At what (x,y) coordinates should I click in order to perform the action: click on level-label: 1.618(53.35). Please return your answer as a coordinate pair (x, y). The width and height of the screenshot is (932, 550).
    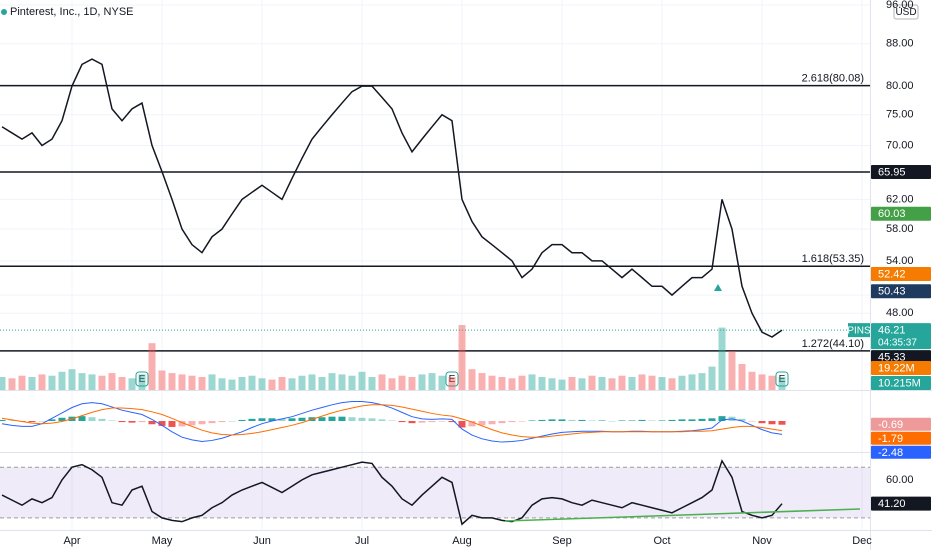
    Looking at the image, I should click on (833, 259).